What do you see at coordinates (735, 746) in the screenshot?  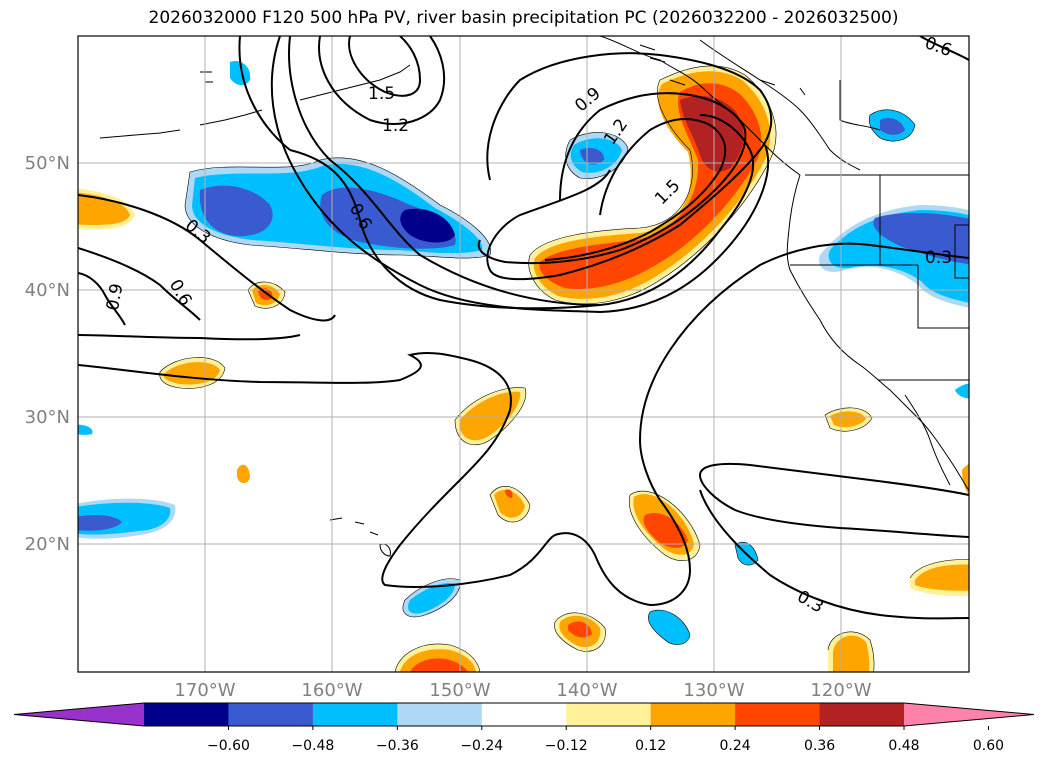 I see `colorbar-tick-label: 0.24` at bounding box center [735, 746].